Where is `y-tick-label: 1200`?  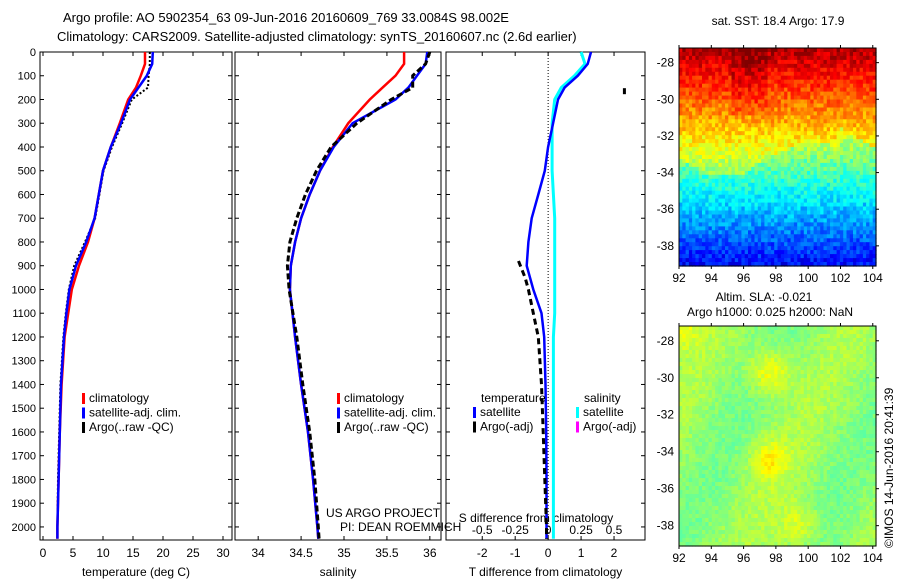 y-tick-label: 1200 is located at coordinates (24, 338).